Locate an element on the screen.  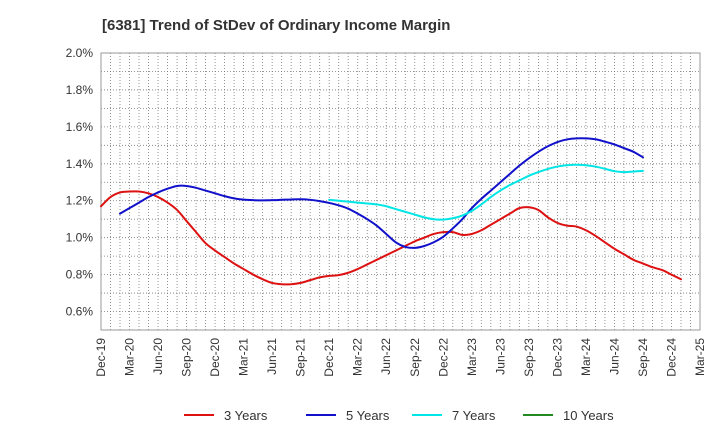
x-tick-label: Jun-23 is located at coordinates (500, 356).